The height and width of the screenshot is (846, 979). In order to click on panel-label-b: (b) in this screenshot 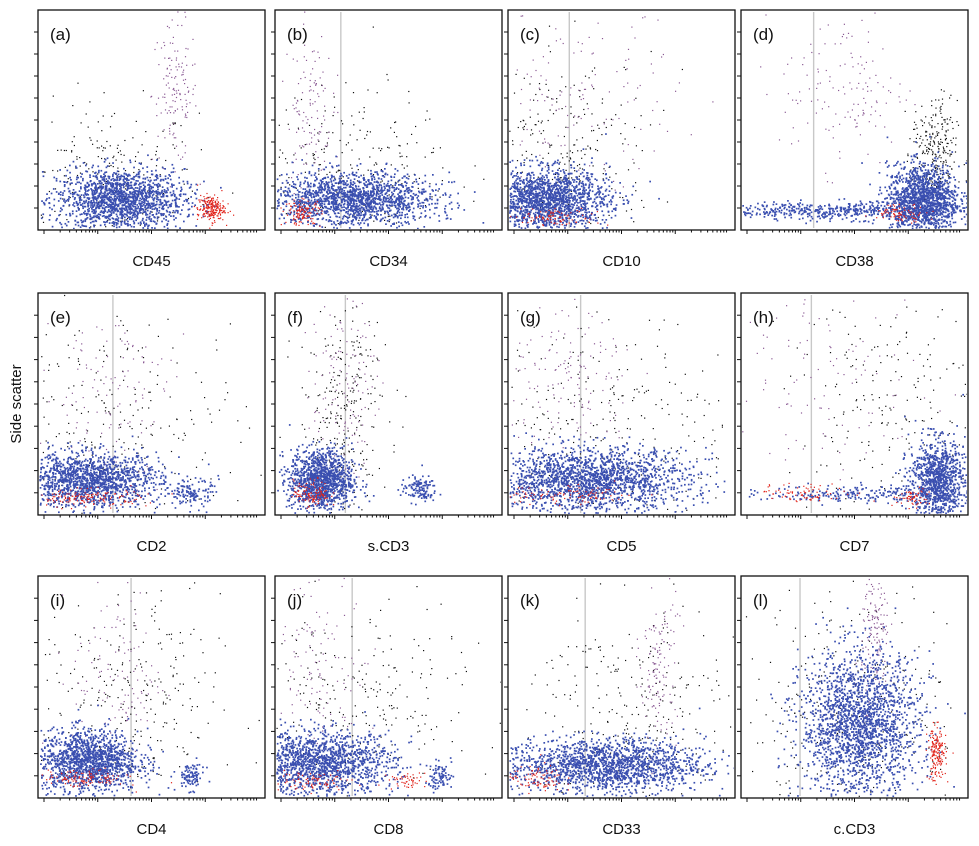, I will do `click(297, 34)`.